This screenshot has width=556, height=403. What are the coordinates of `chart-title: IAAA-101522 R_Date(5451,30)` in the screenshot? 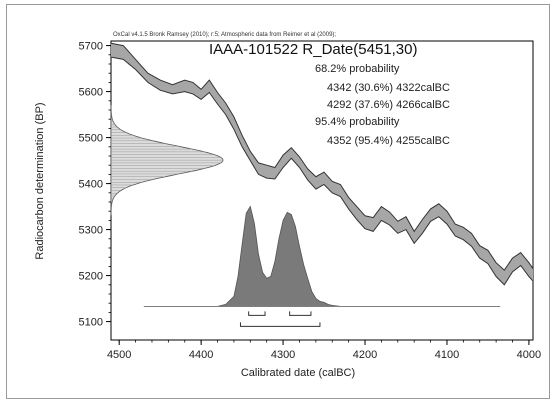 It's located at (313, 49).